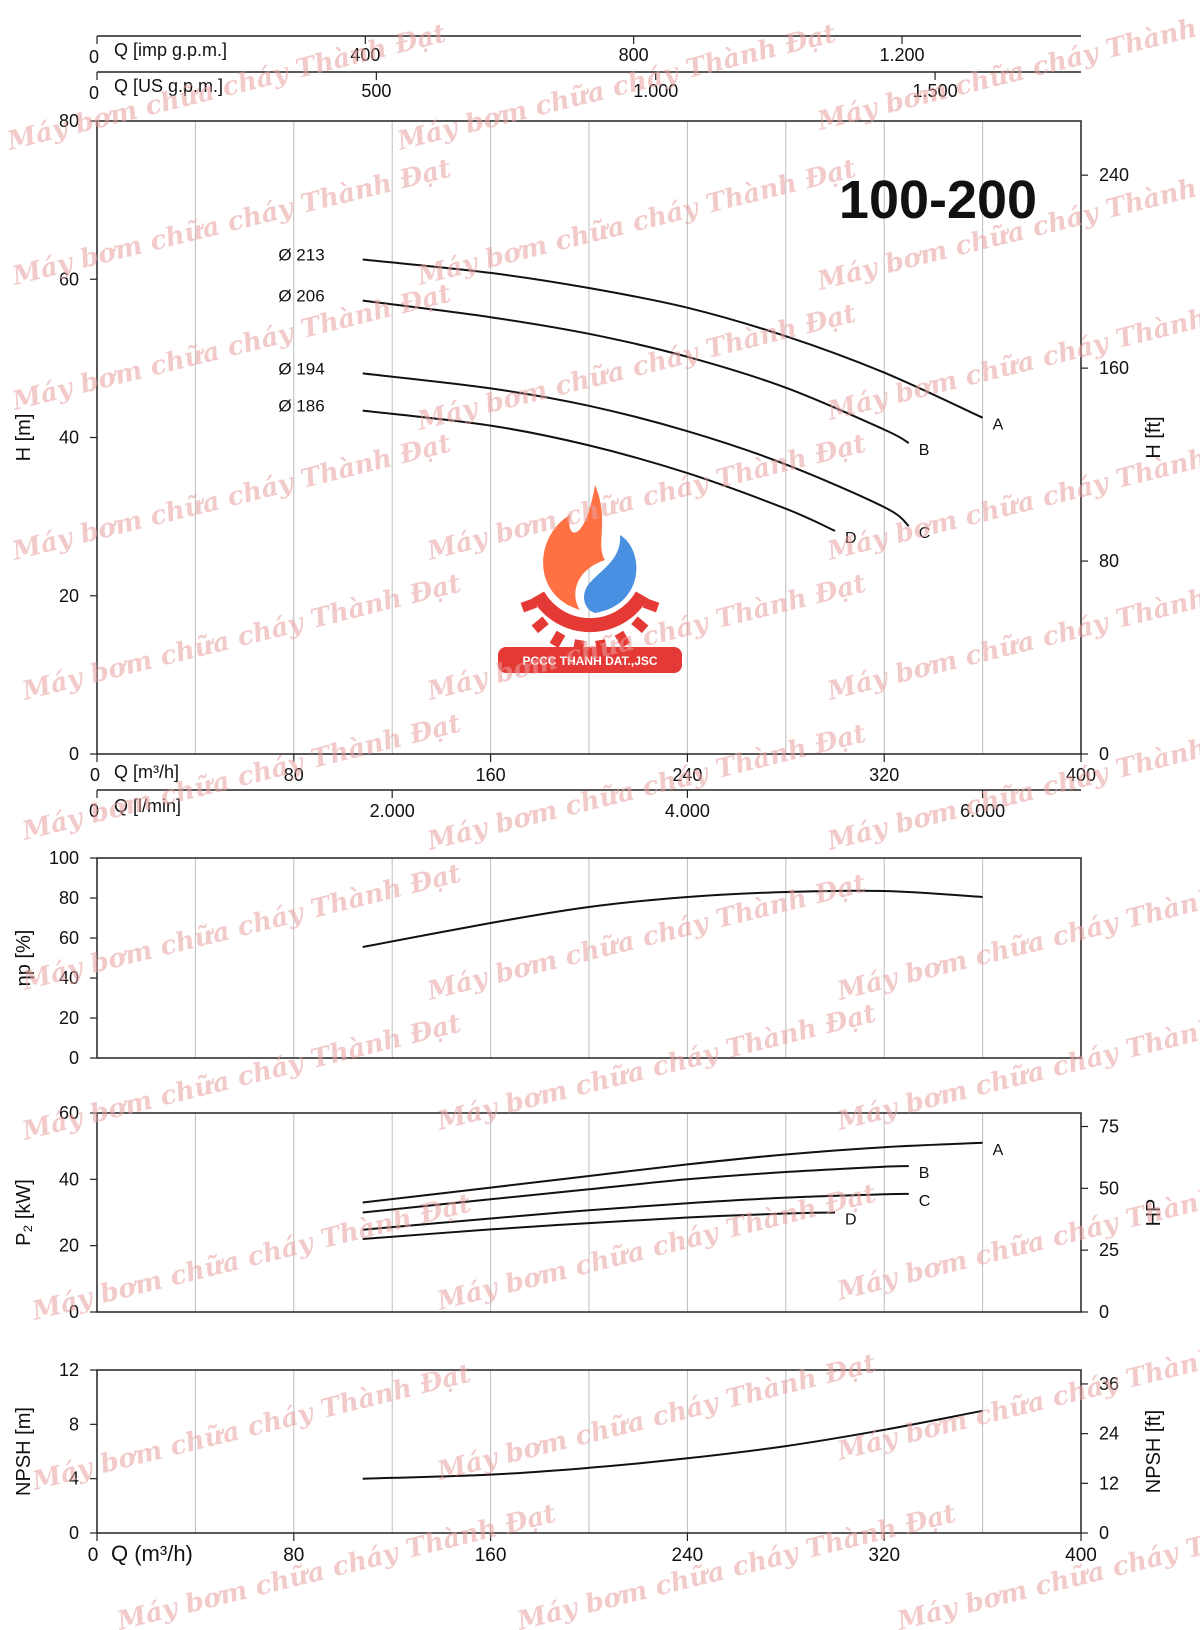  What do you see at coordinates (924, 1173) in the screenshot?
I see `power-series-label: B` at bounding box center [924, 1173].